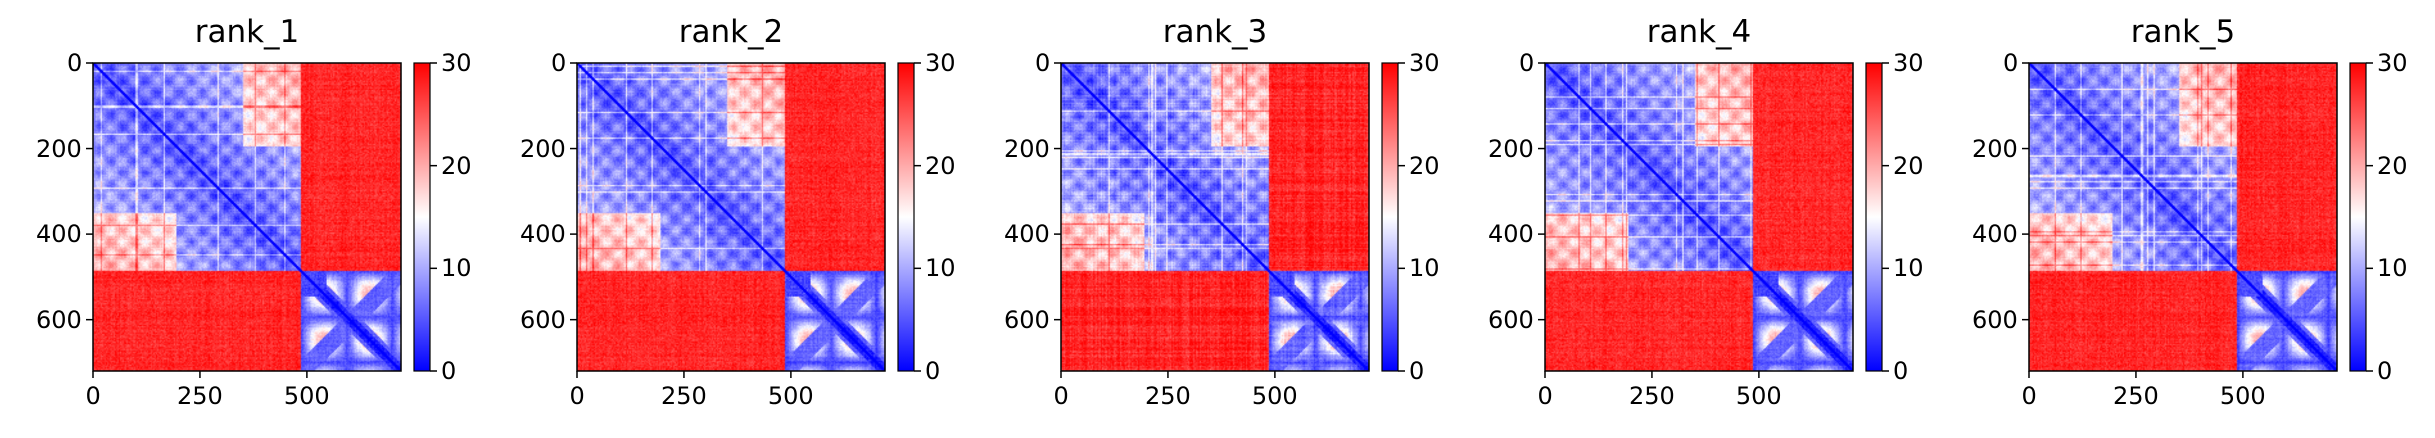  I want to click on panel-title: rank_4, so click(1699, 32).